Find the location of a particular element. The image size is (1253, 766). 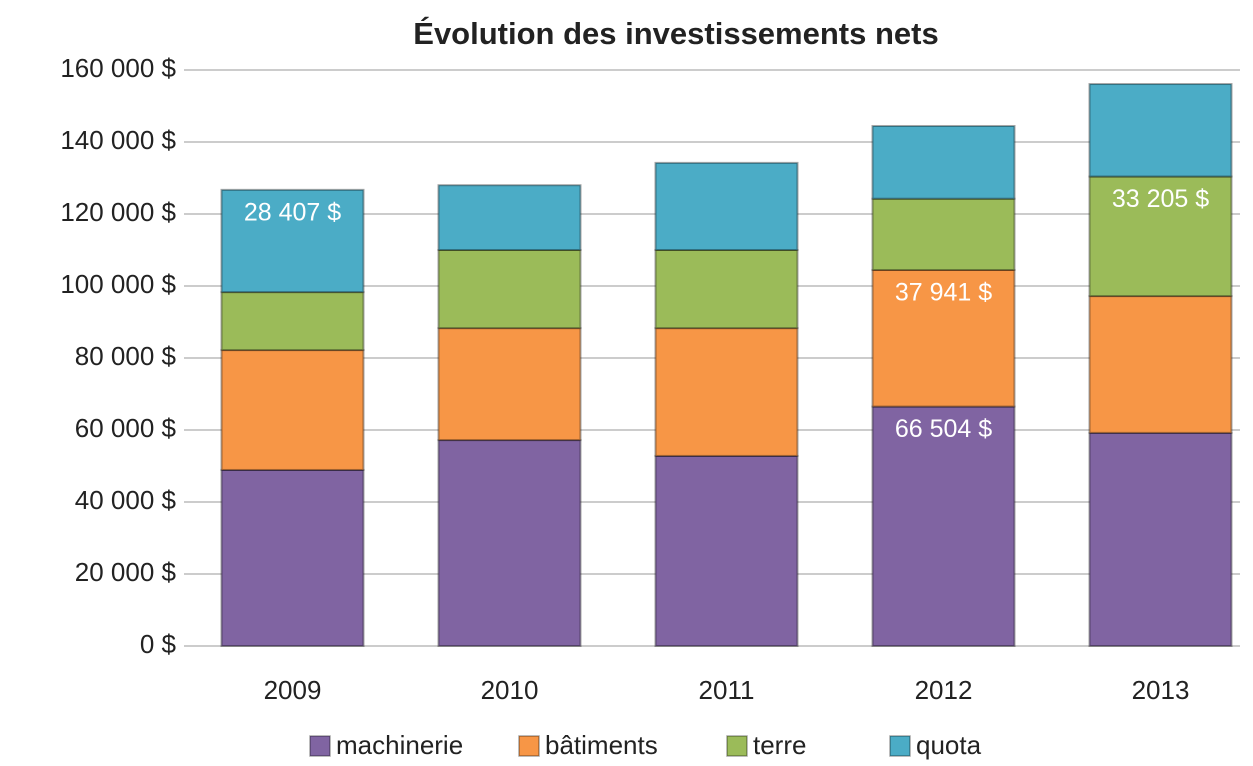

data-label: 37 941 $ is located at coordinates (943, 293).